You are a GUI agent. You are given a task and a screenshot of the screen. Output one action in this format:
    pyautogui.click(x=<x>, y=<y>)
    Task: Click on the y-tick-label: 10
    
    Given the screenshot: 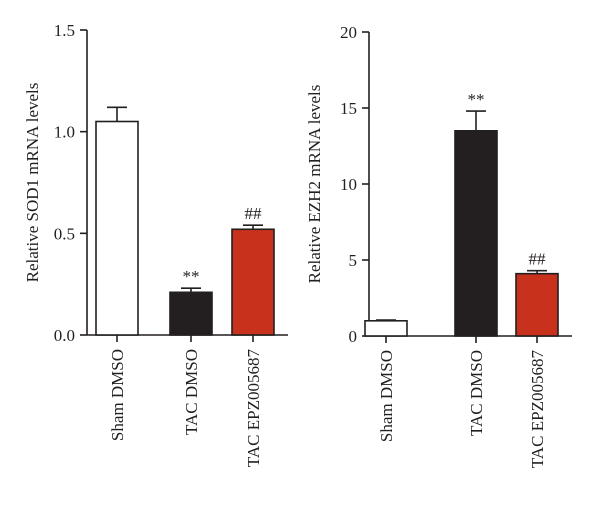 What is the action you would take?
    pyautogui.click(x=348, y=184)
    